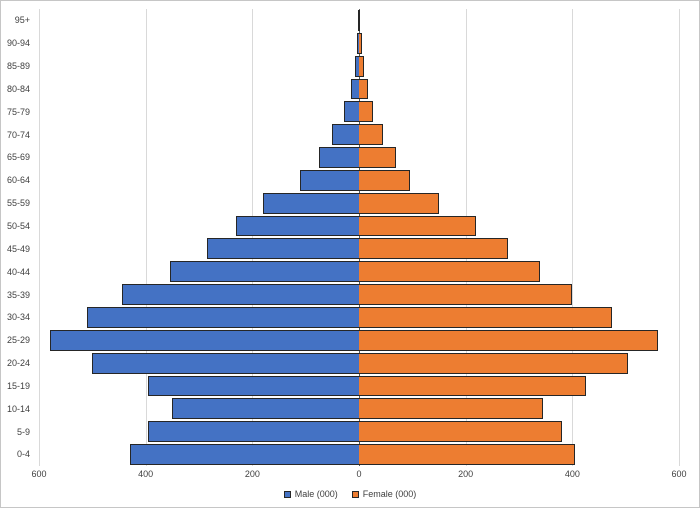 Image resolution: width=700 pixels, height=508 pixels. What do you see at coordinates (18, 134) in the screenshot?
I see `y-axis-label: 70-74` at bounding box center [18, 134].